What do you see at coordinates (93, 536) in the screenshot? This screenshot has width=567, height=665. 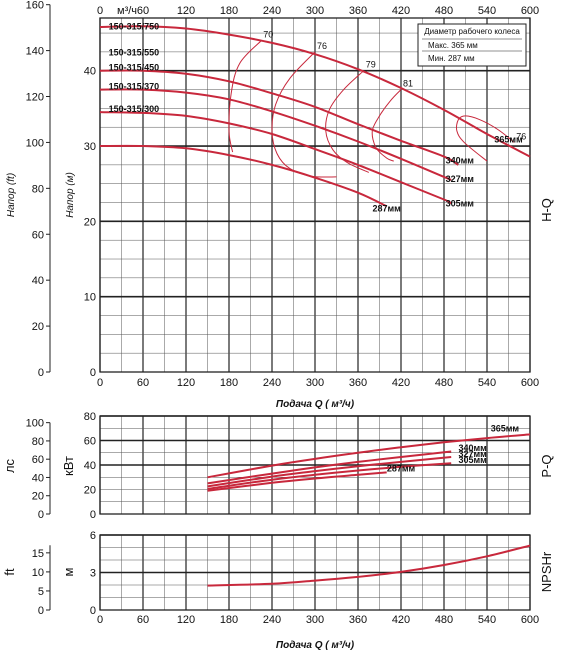 I see `y-tick-label-m: 6` at bounding box center [93, 536].